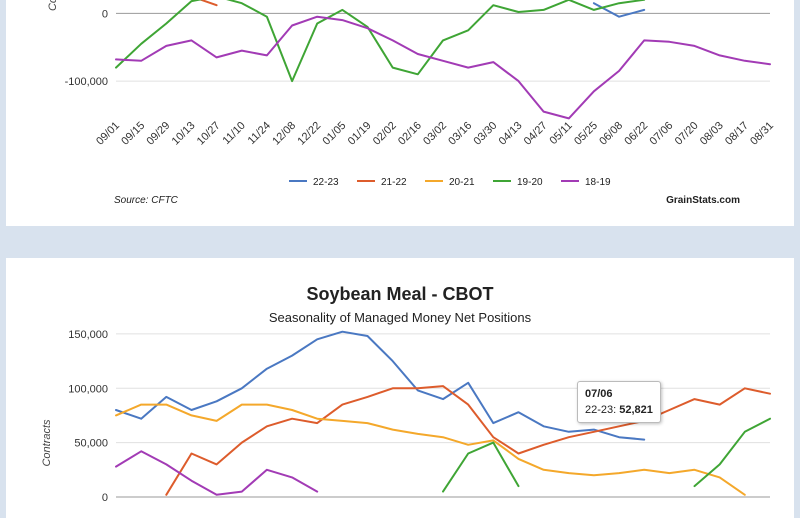 Image resolution: width=800 pixels, height=518 pixels. Describe the element at coordinates (511, 134) in the screenshot. I see `x-tick-label: 04/13` at that location.